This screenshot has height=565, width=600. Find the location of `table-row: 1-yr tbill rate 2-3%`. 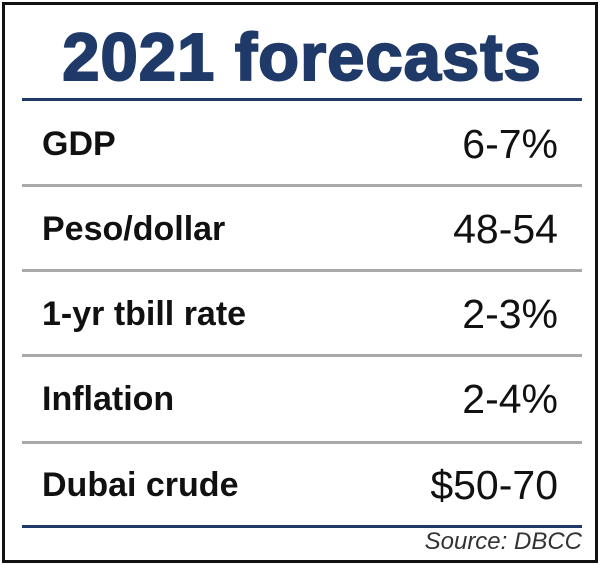

table-row: 1-yr tbill rate 2-3% is located at coordinates (302, 314).